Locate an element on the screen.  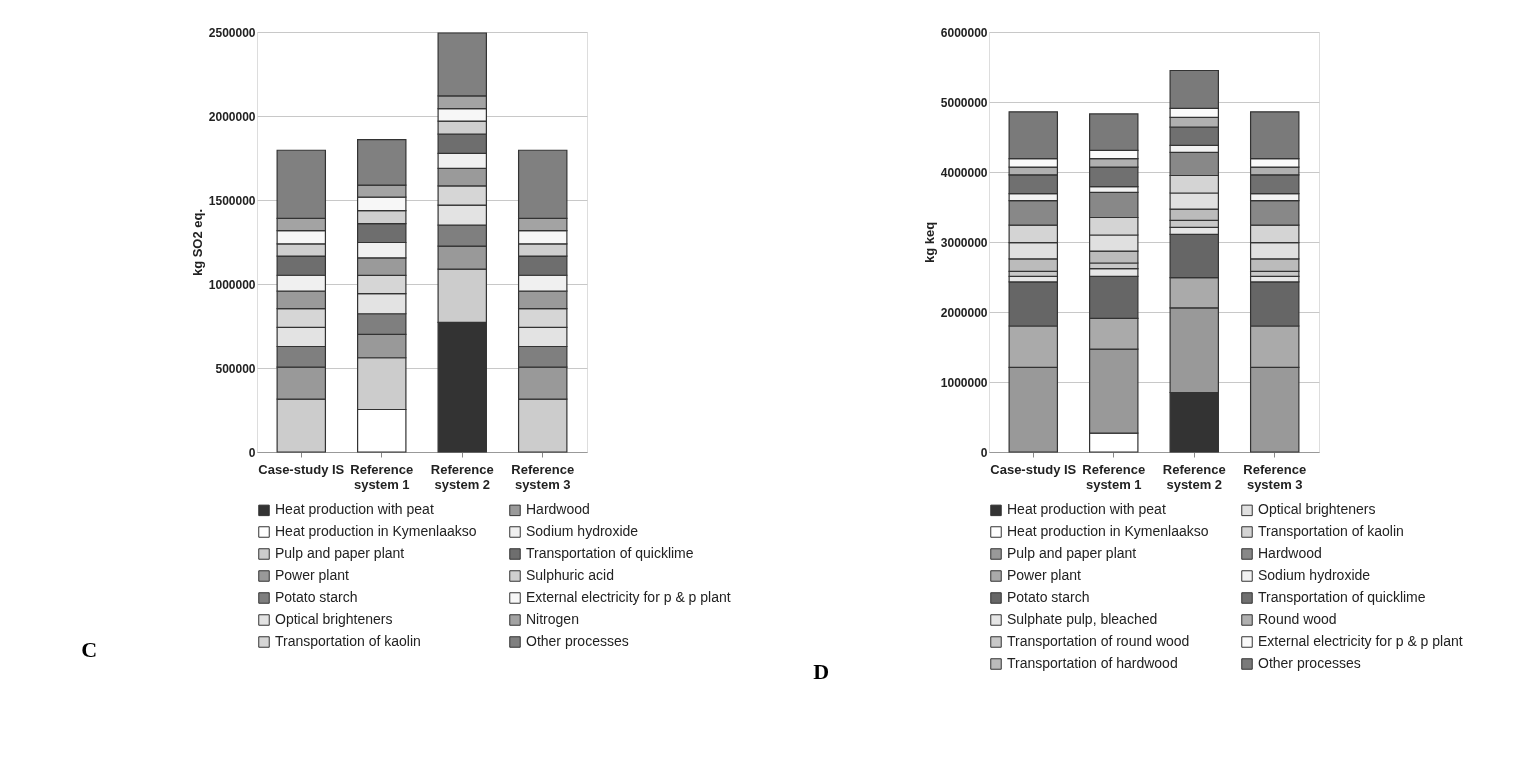
y-tick-label: 5000000 is located at coordinates (964, 102).